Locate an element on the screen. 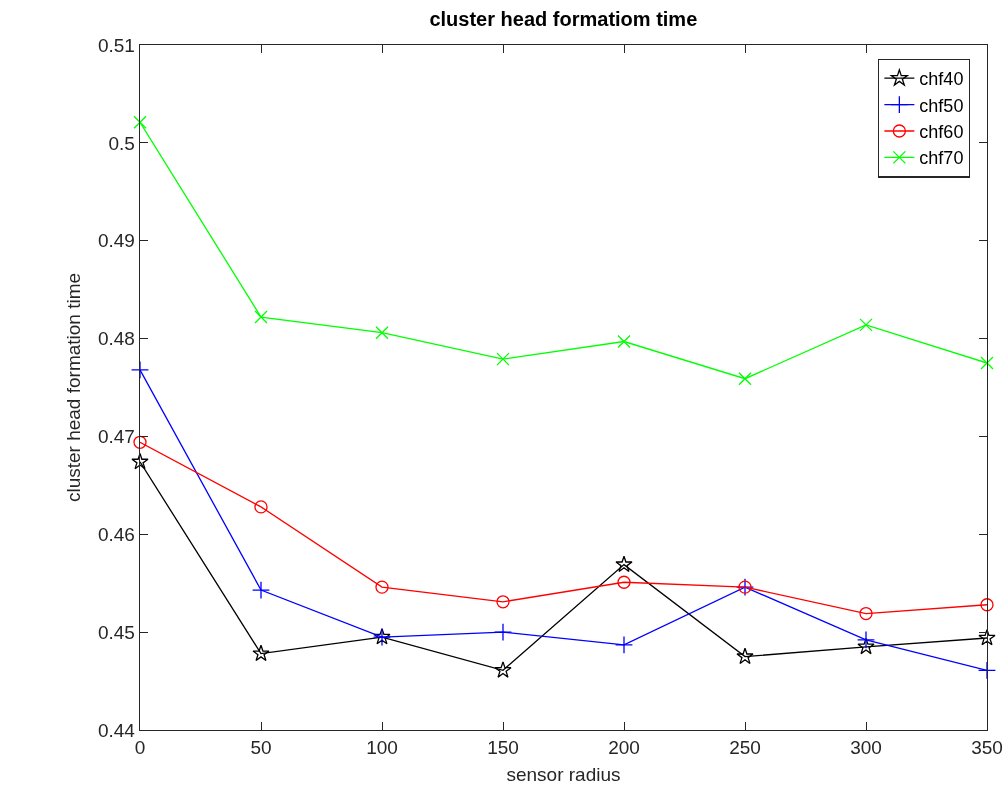  x-tick-label: 300 is located at coordinates (866, 748).